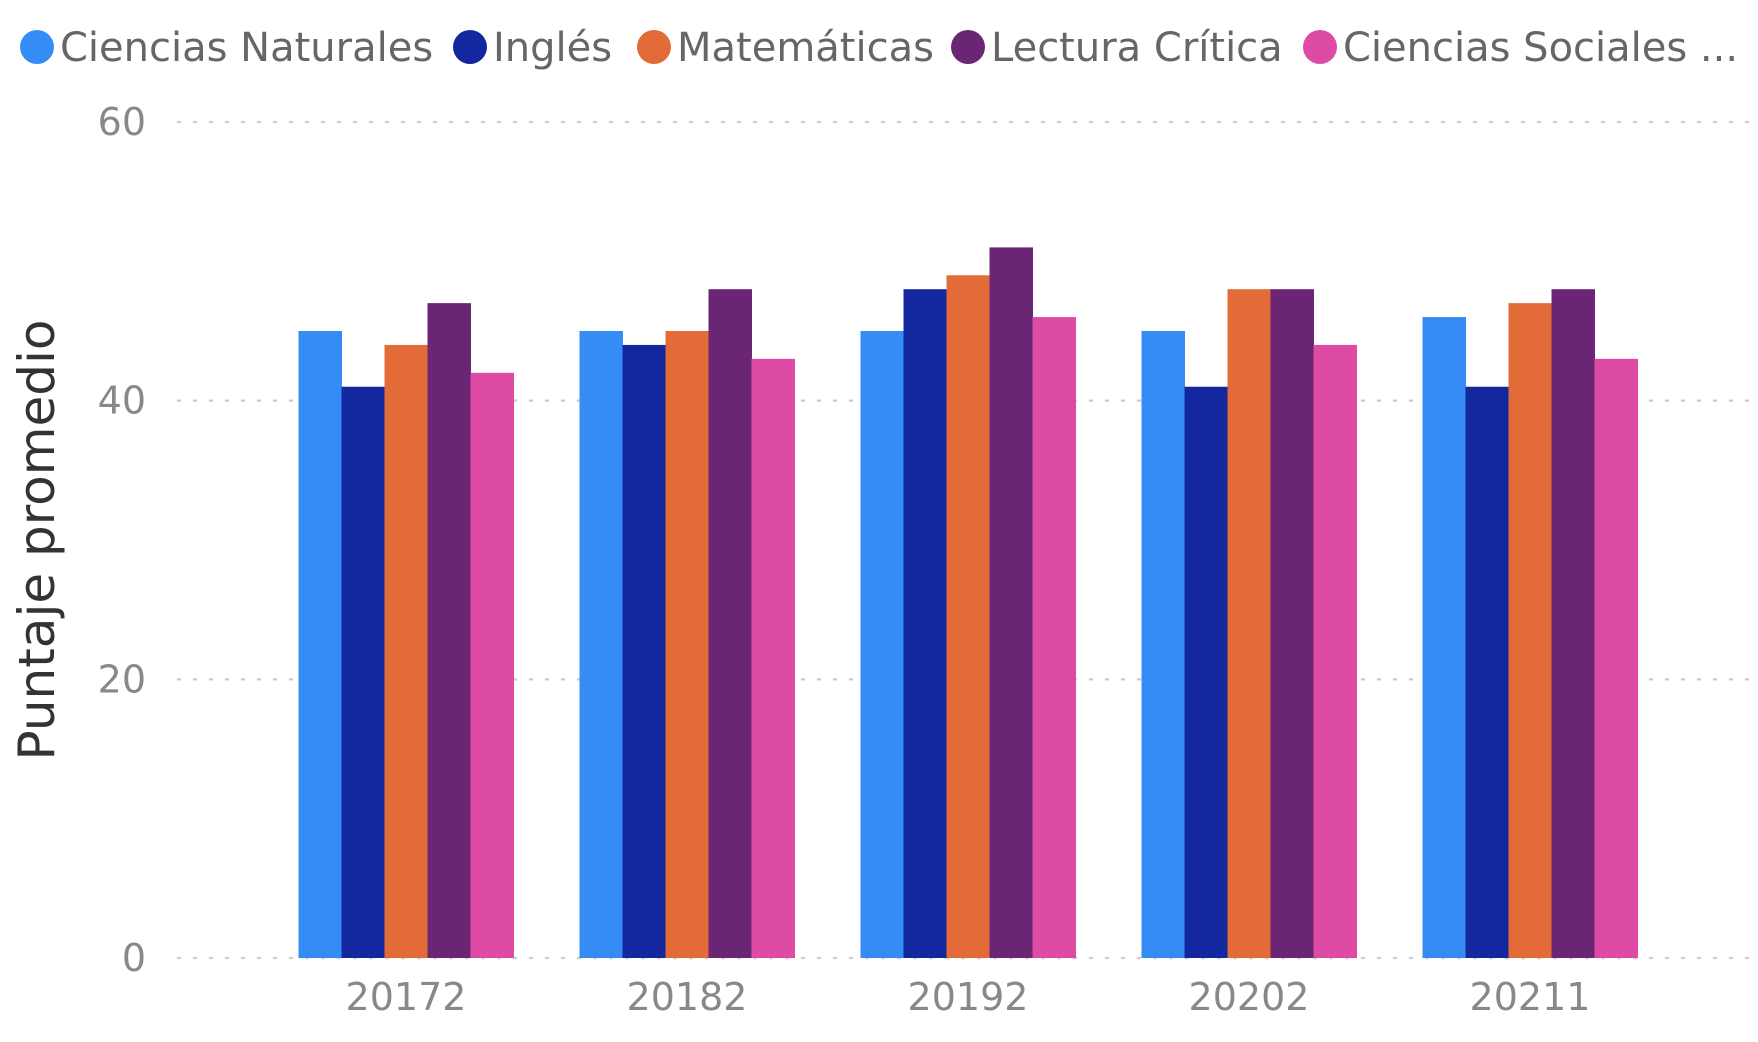 This screenshot has width=1758, height=1042. What do you see at coordinates (1249, 997) in the screenshot?
I see `x-tick-label: 20202` at bounding box center [1249, 997].